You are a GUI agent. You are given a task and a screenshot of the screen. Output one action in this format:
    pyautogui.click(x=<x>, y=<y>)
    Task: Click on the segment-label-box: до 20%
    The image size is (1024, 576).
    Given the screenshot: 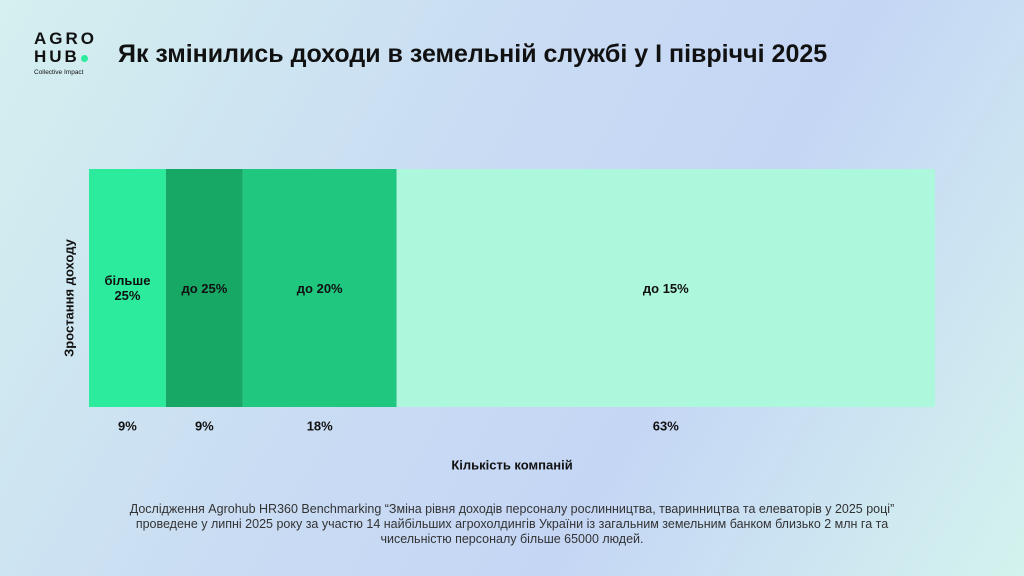 What is the action you would take?
    pyautogui.click(x=320, y=288)
    